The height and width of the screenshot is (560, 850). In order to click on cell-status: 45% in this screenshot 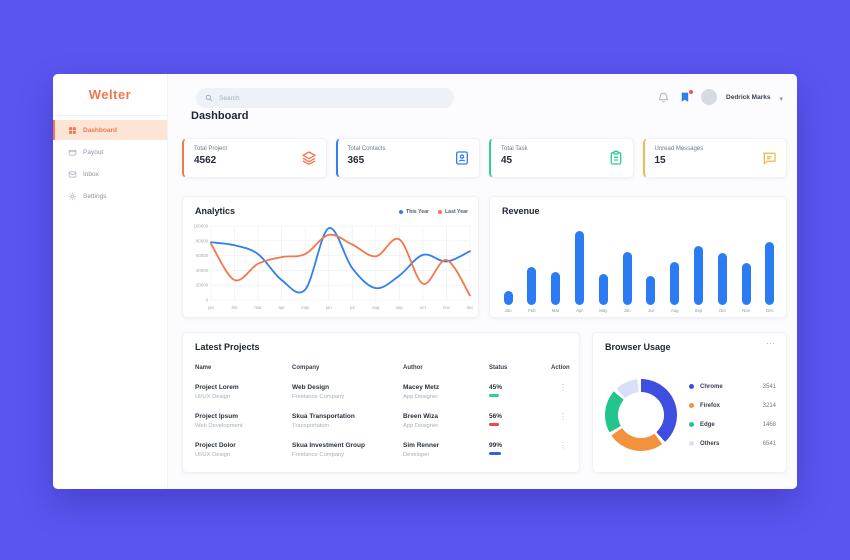, I will do `click(520, 390)`.